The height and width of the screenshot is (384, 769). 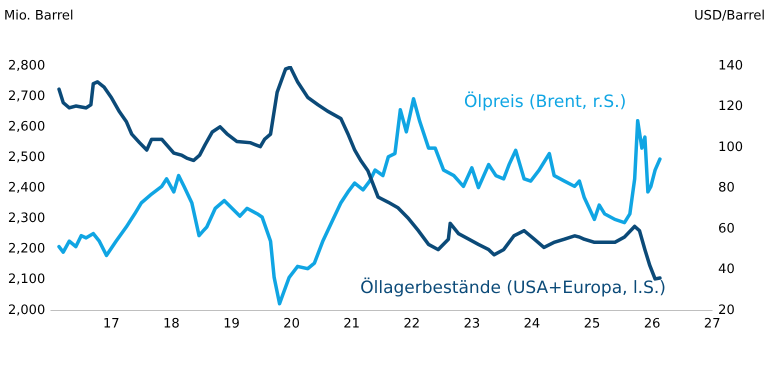 I want to click on y2-tick-label: 140, so click(x=731, y=66).